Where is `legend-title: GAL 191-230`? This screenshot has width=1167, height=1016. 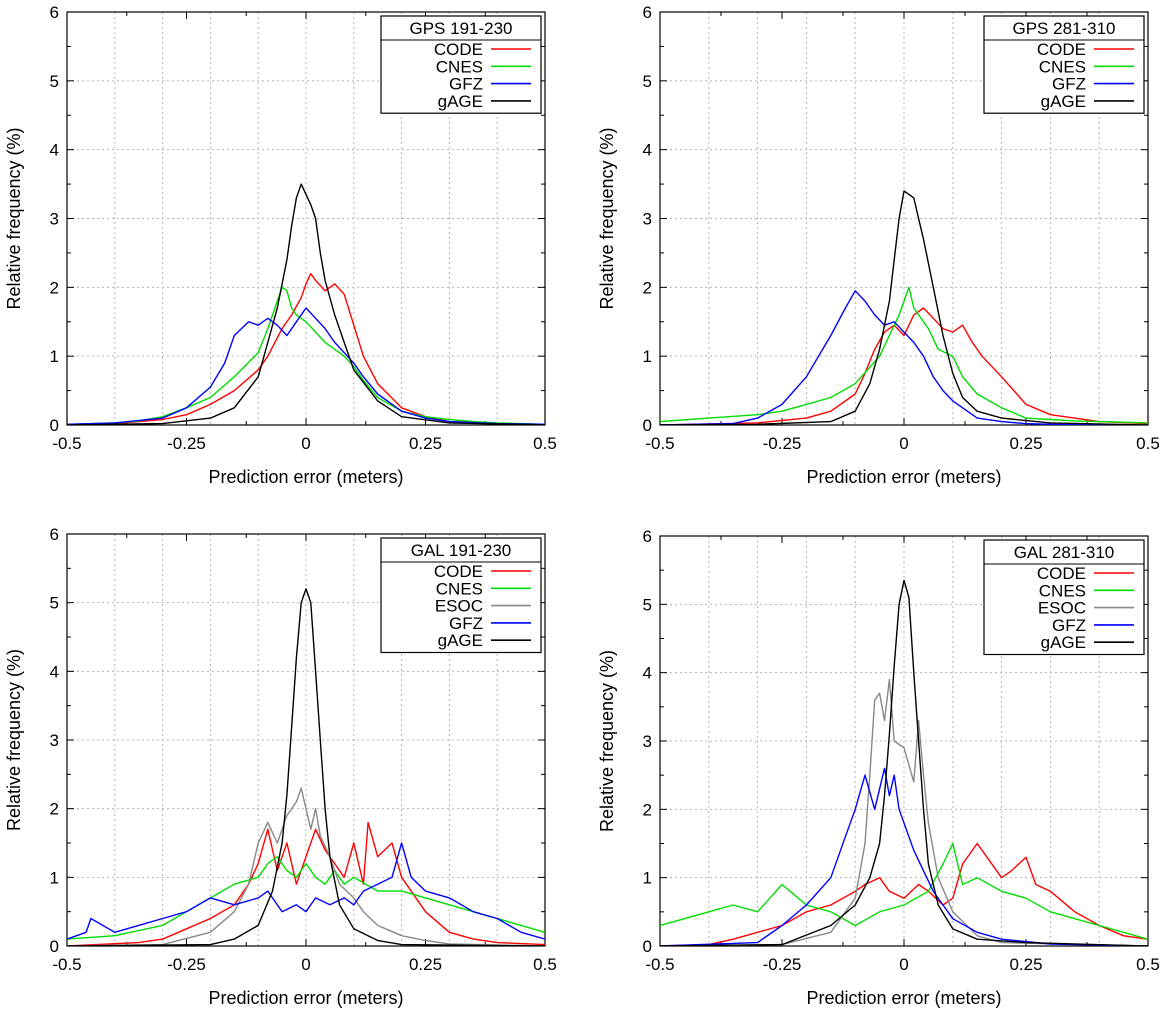 legend-title: GAL 191-230 is located at coordinates (461, 550).